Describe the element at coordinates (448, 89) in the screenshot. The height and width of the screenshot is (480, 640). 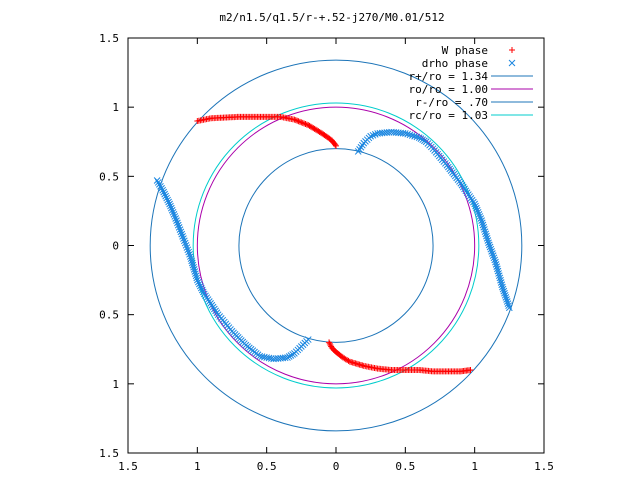
I see `legend-label-circle-1: ro/ro = 1.00` at that location.